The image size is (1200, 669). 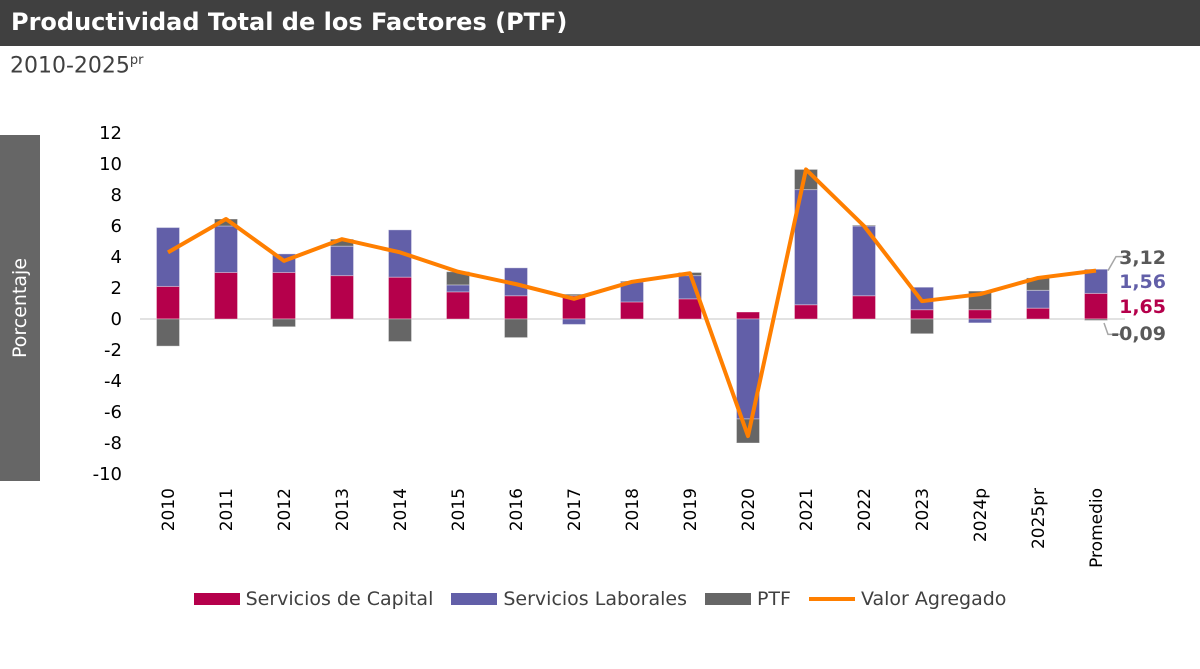 I want to click on x-tick-label: 2021, so click(x=807, y=509).